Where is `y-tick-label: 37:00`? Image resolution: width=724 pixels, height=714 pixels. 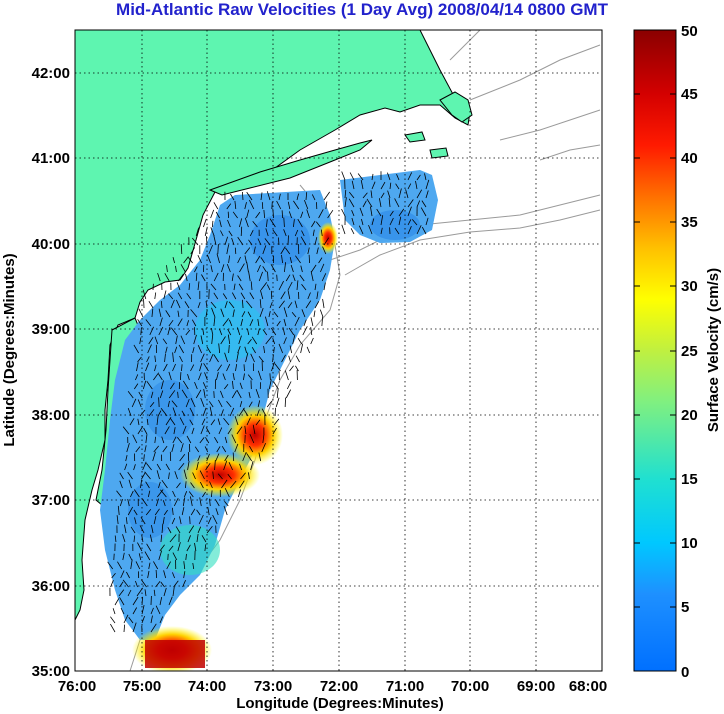
y-tick-label: 37:00 is located at coordinates (51, 500).